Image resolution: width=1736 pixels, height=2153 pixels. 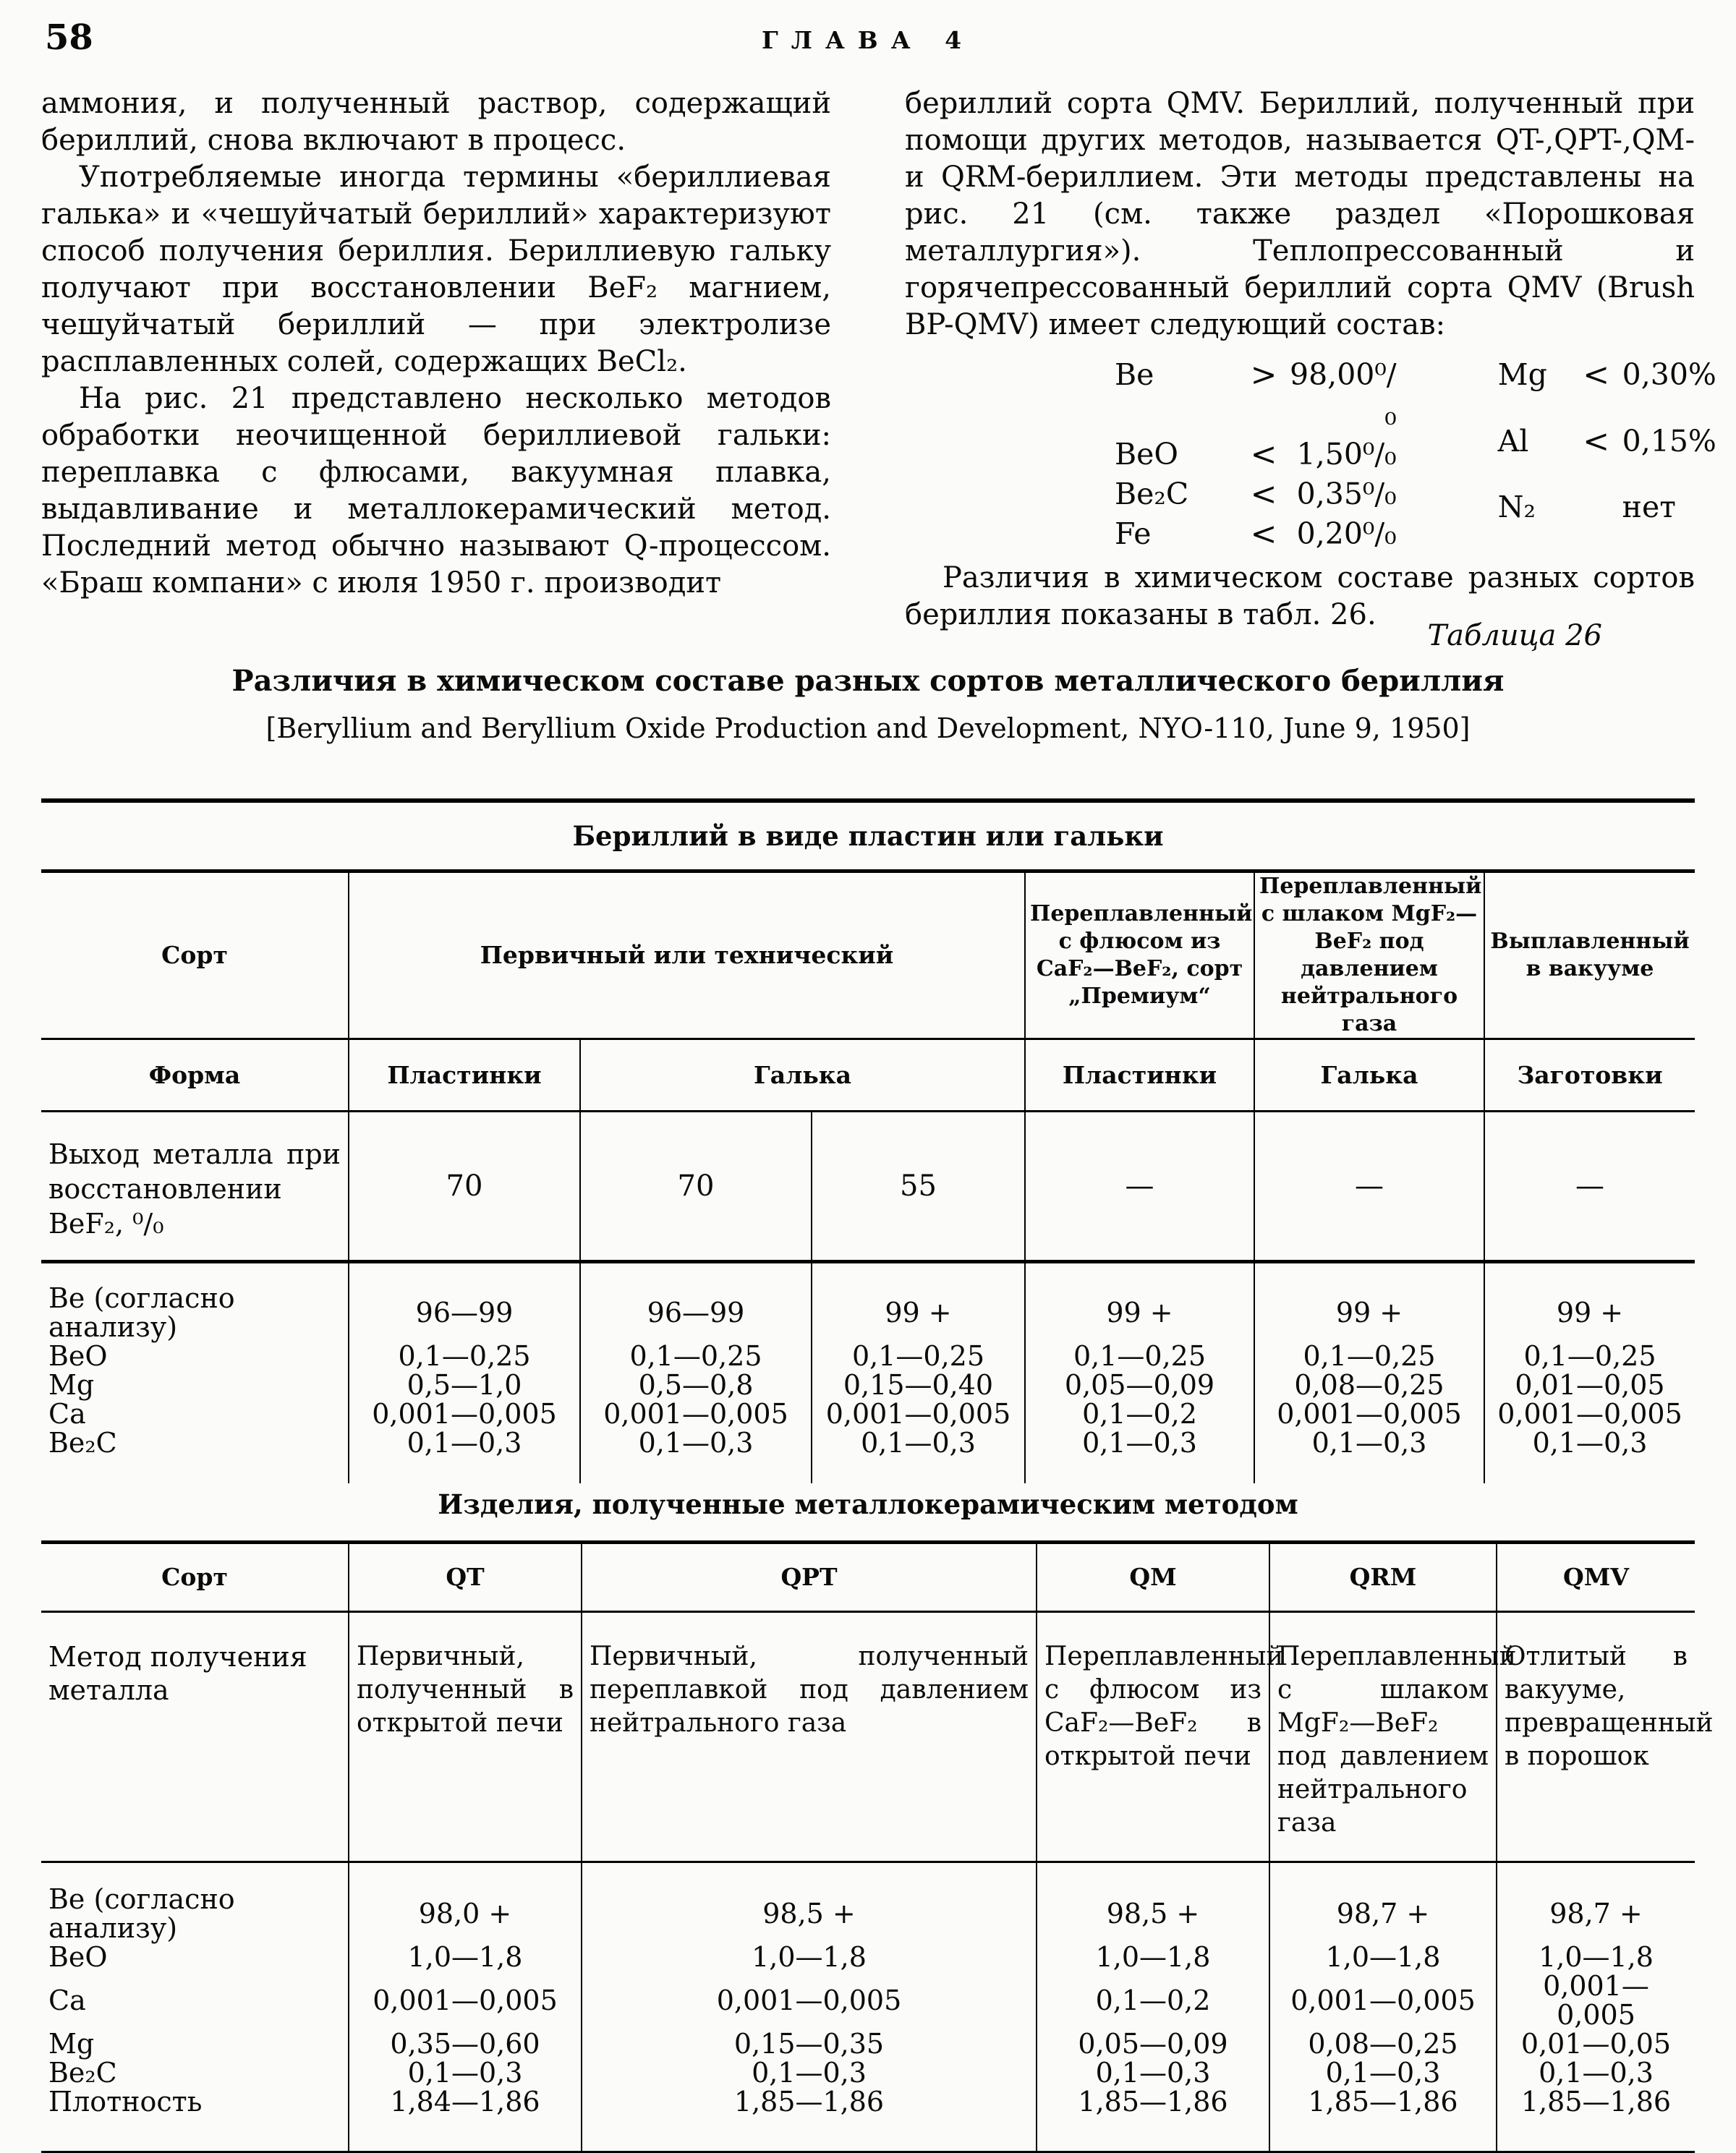 What do you see at coordinates (1147, 454) in the screenshot?
I see `element-symbol: BeO` at bounding box center [1147, 454].